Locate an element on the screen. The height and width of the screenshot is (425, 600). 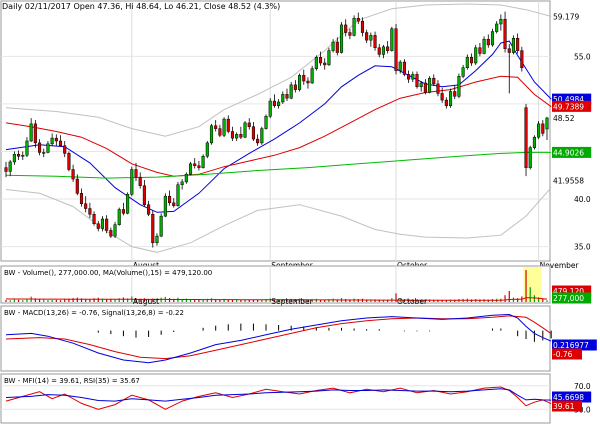
macd-right-label-text: 0.216977 is located at coordinates (571, 345).